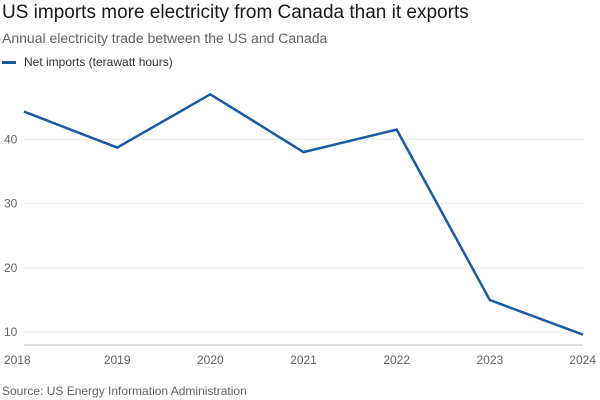 The width and height of the screenshot is (600, 400). I want to click on x-tick-label: 2018, so click(17, 360).